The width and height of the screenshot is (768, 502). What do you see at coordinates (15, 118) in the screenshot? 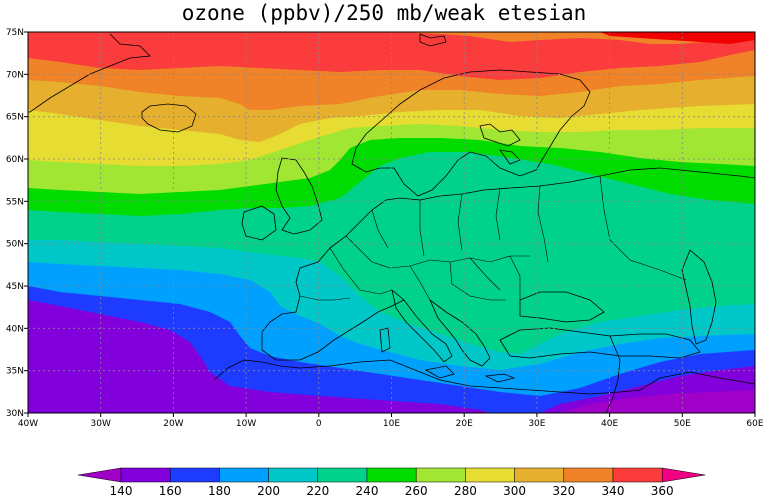
I see `lat-tick-label: 65N` at bounding box center [15, 118].